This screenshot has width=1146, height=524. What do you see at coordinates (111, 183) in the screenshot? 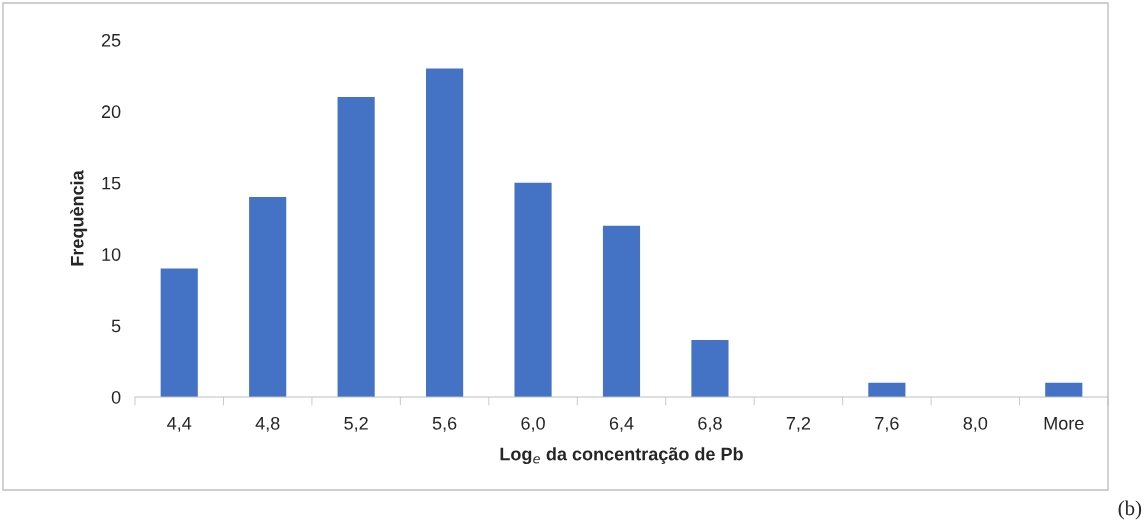
I see `y-tick-label: 15` at bounding box center [111, 183].